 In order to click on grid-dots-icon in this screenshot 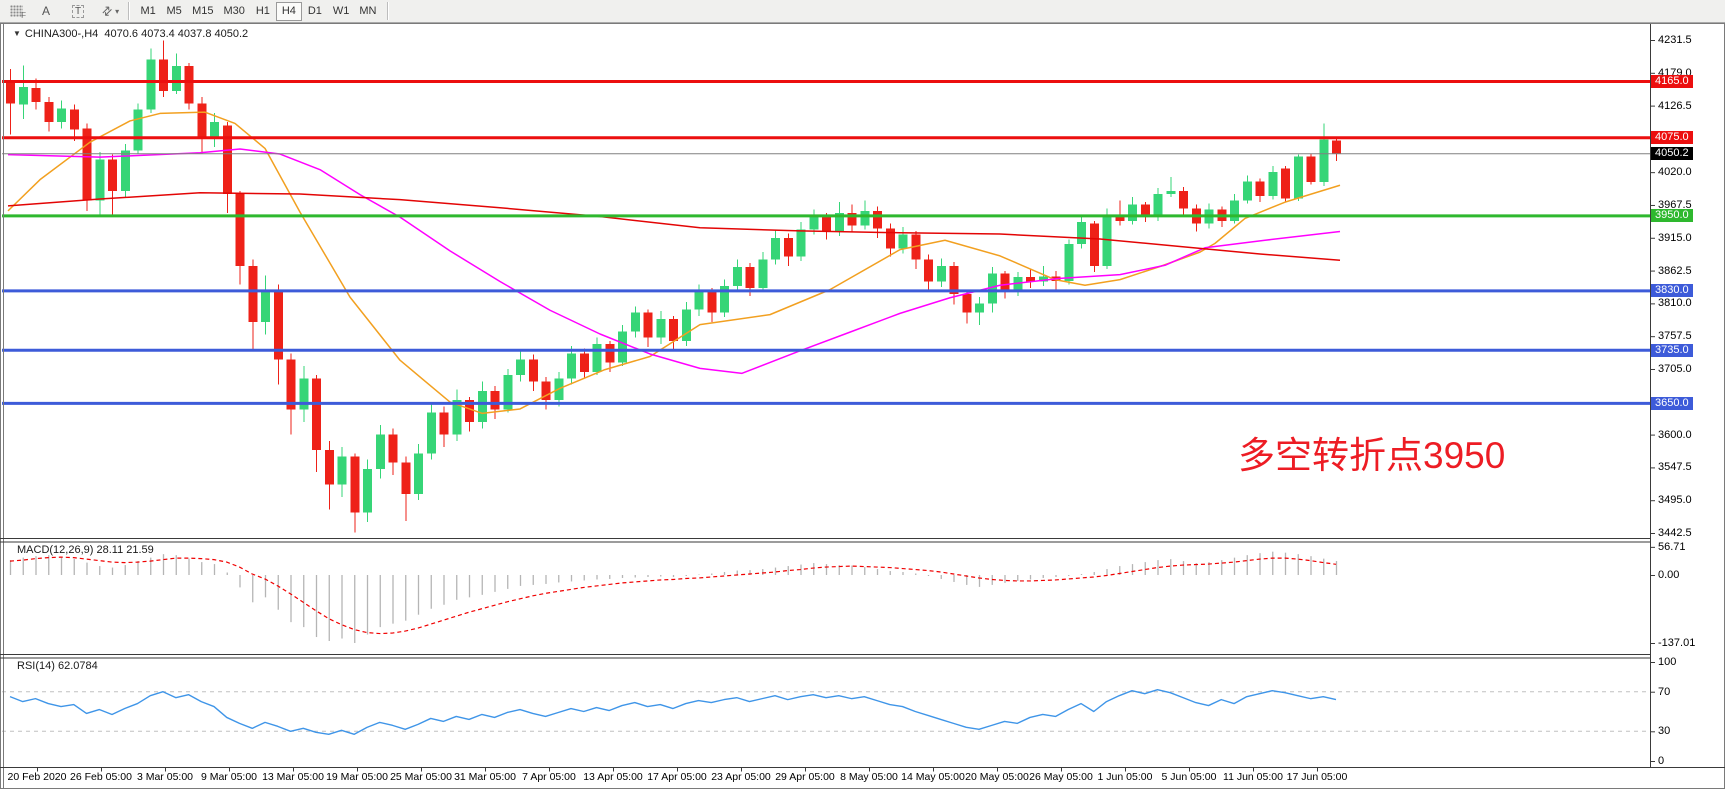, I will do `click(16, 11)`.